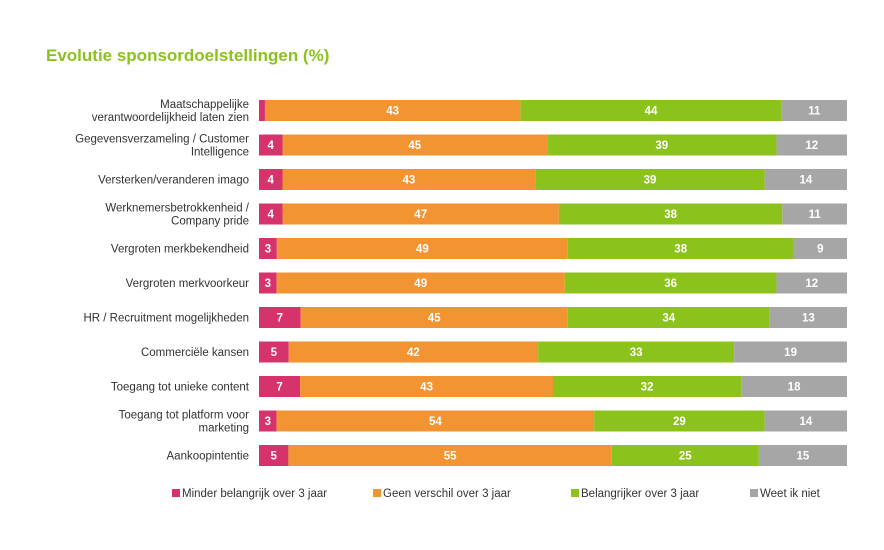  What do you see at coordinates (166, 319) in the screenshot?
I see `category-label: HR / Recruitment mogelijkheden` at bounding box center [166, 319].